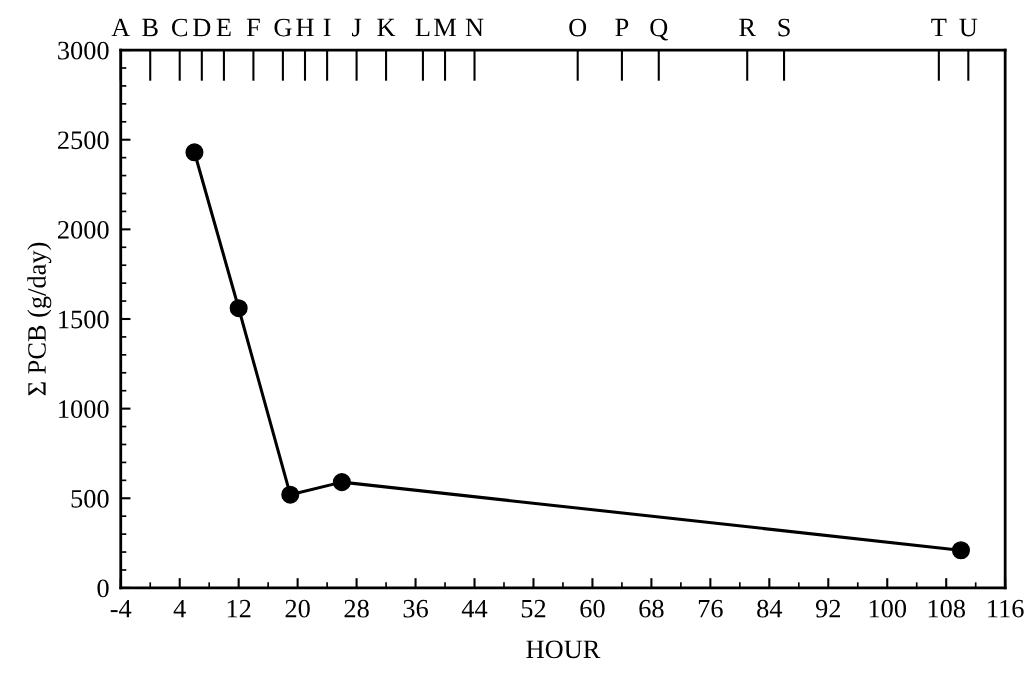  Describe the element at coordinates (784, 27) in the screenshot. I see `ref-line-label: S` at that location.